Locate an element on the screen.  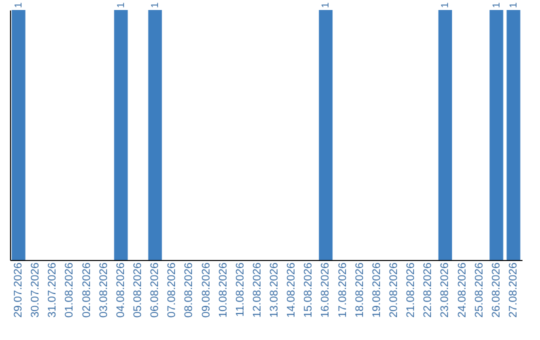
x-tick-label: 29.07.2026 is located at coordinates (18, 290).